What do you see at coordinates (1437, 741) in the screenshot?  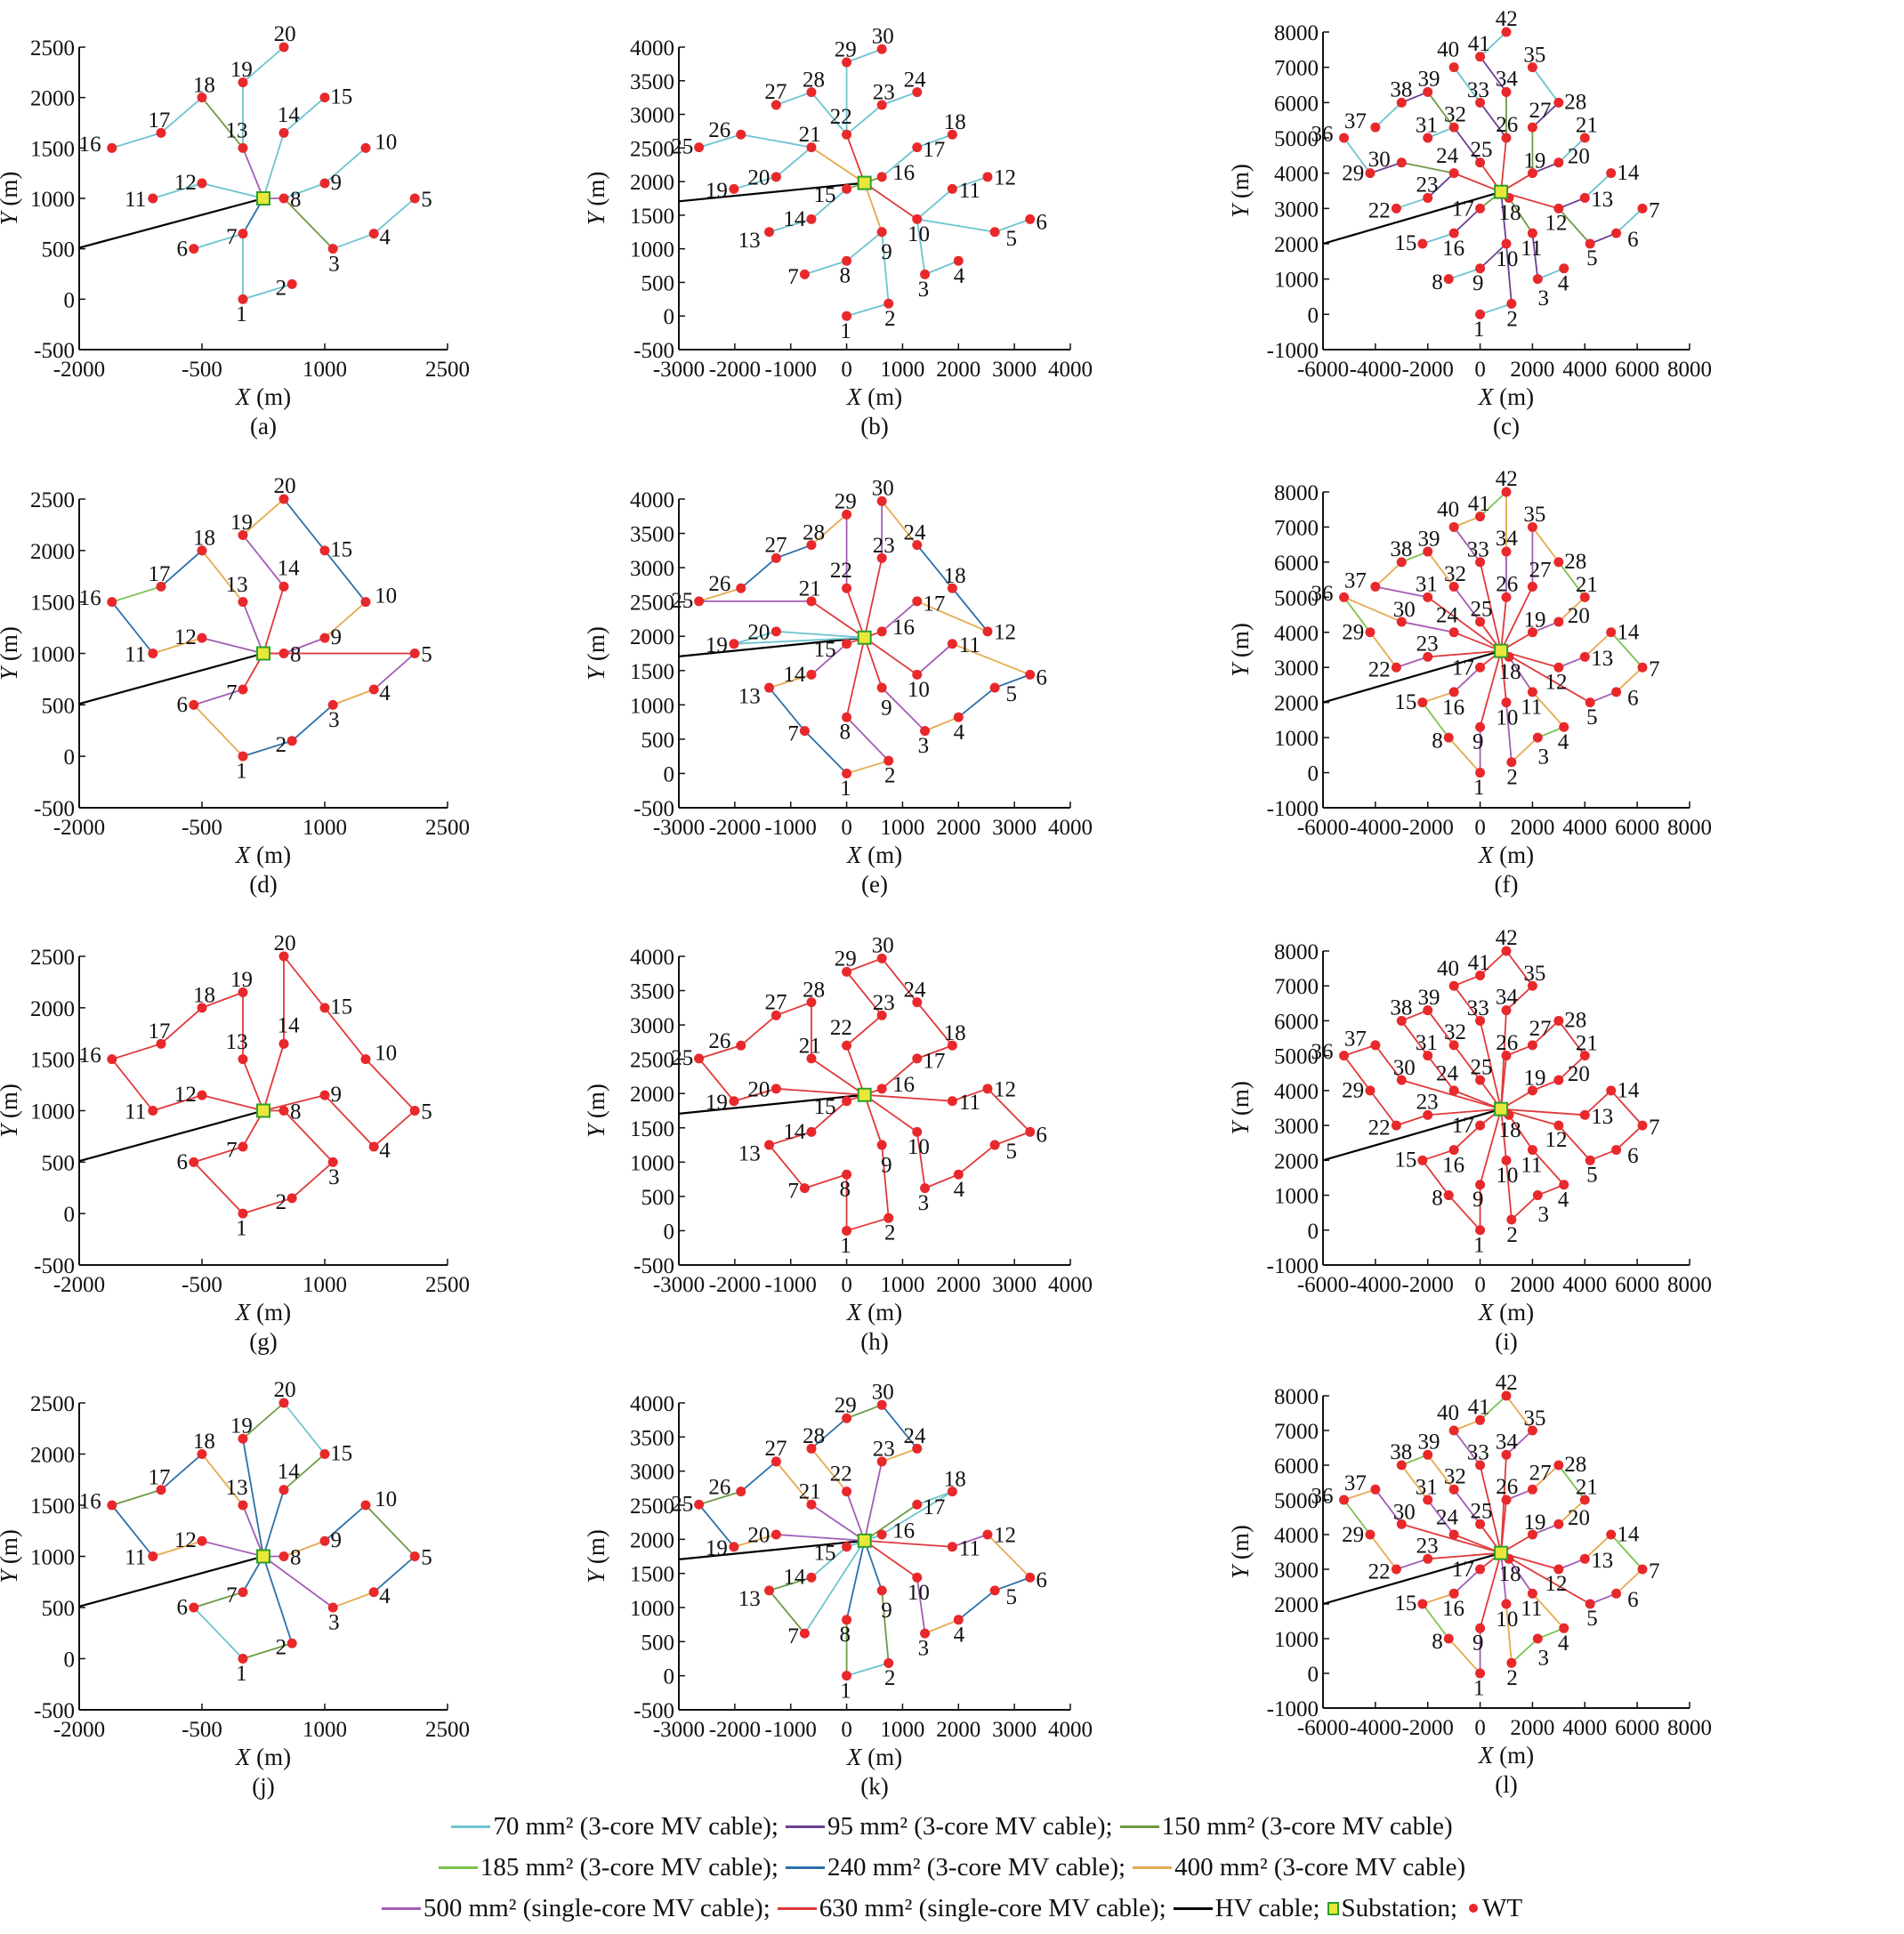 I see `turbine-label: 8` at bounding box center [1437, 741].